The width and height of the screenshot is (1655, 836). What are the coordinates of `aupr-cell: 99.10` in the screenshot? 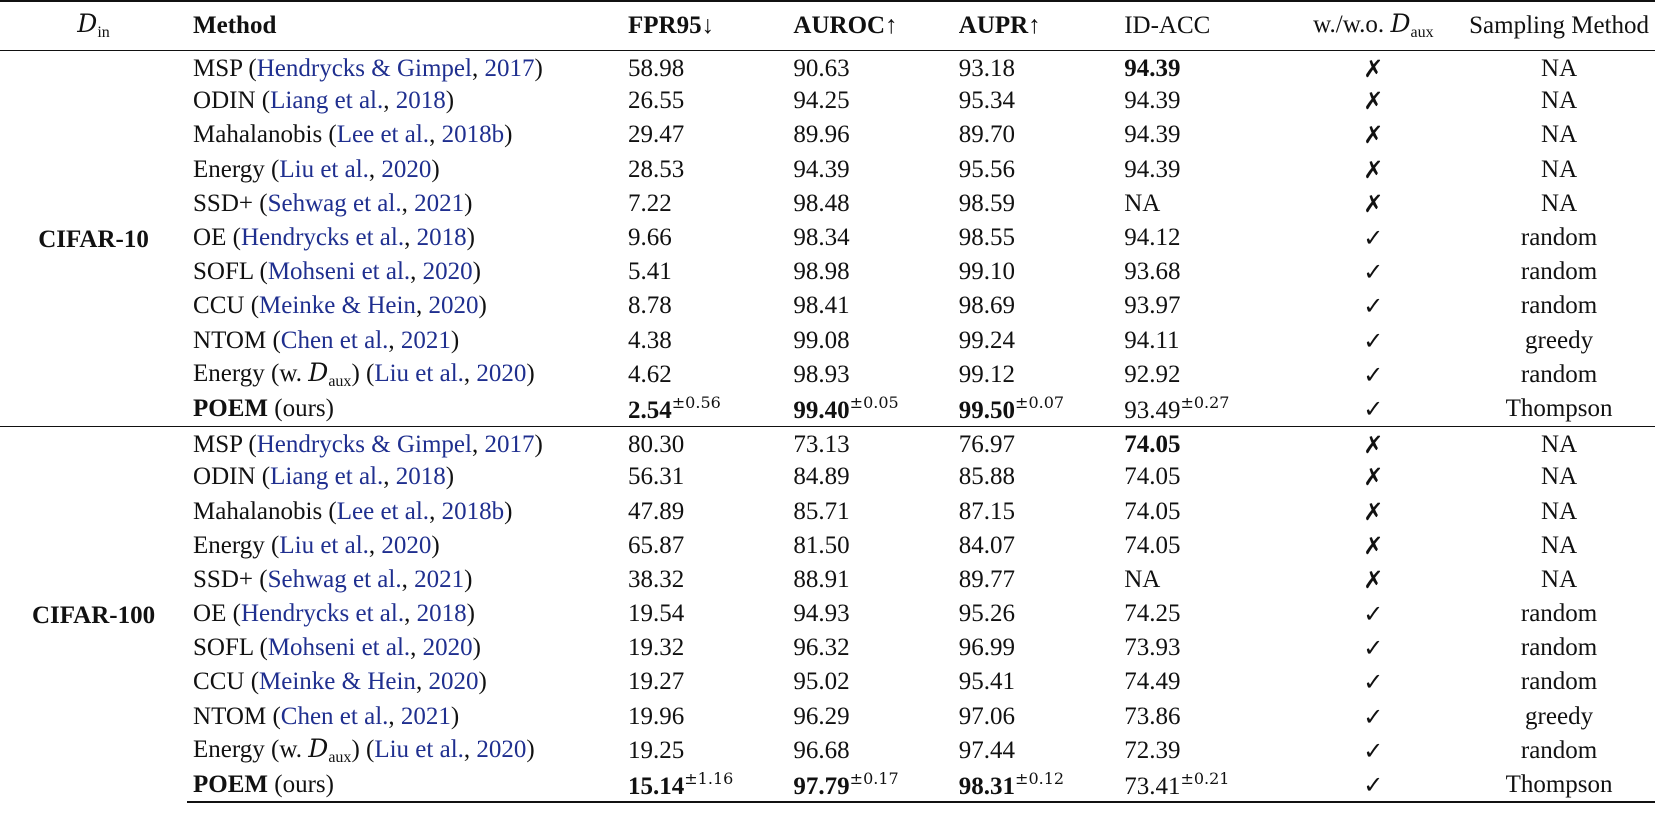 It's located at (1035, 272).